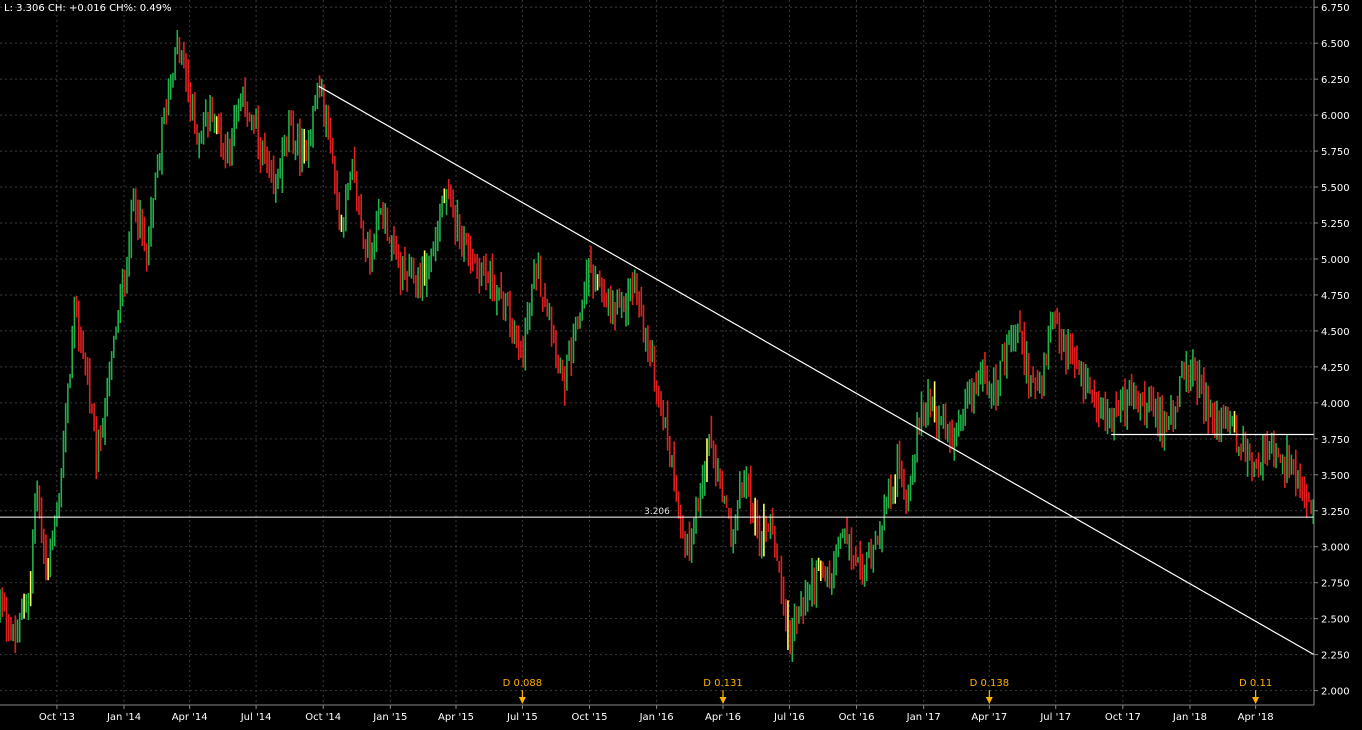 The image size is (1362, 730). I want to click on x-tick-label: Jan '15, so click(389, 717).